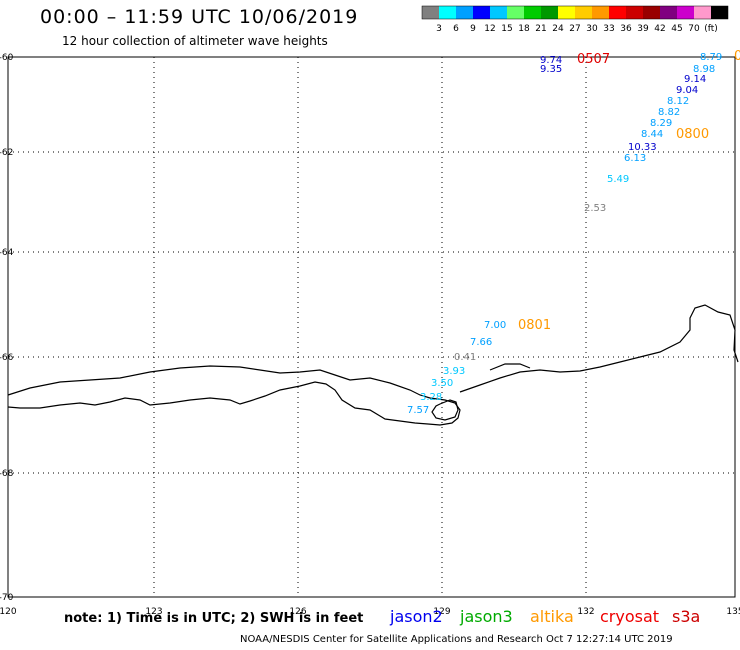 This screenshot has width=740, height=650. Describe the element at coordinates (551, 69) in the screenshot. I see `wave-height-label: 9.35` at that location.